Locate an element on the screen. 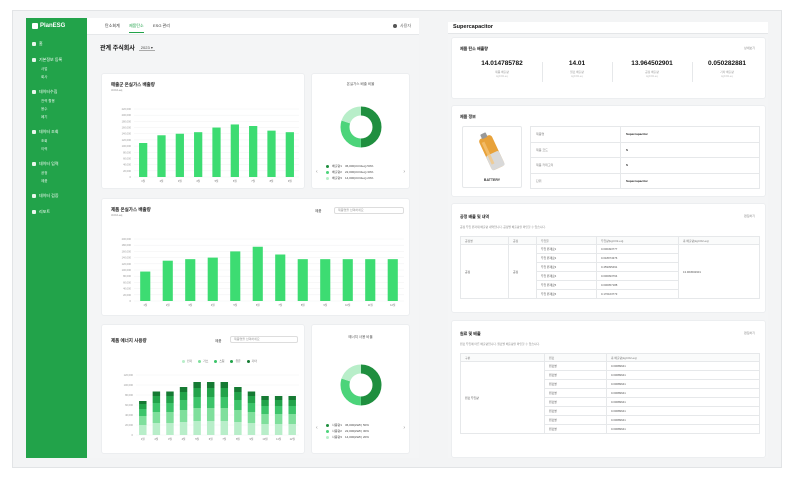  input-name-cell: 투입 원재료3 is located at coordinates (566, 267).